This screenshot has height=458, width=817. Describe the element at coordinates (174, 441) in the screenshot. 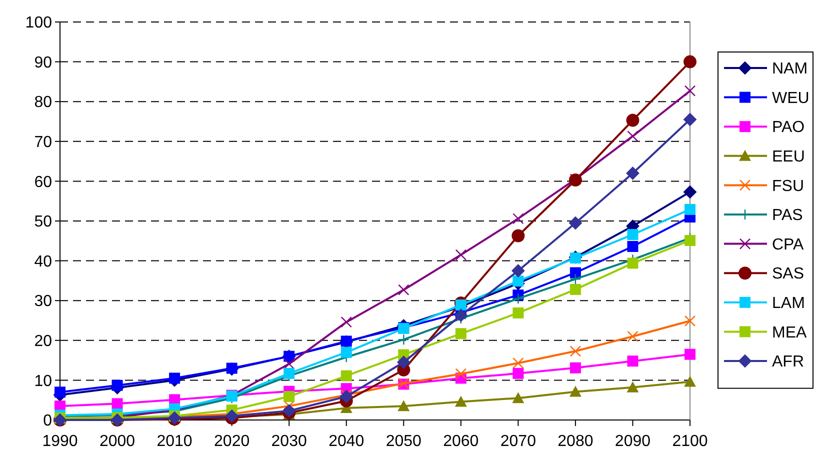

I see `x-tick-label: 2010` at that location.